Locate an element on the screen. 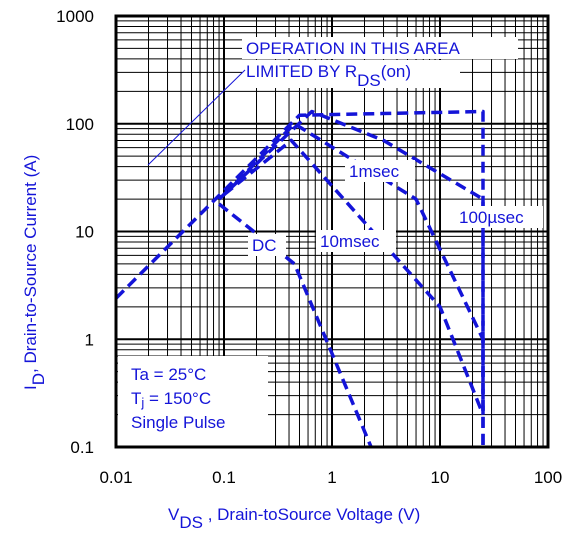 The width and height of the screenshot is (574, 533). region-annotation-end: (on) is located at coordinates (396, 71).